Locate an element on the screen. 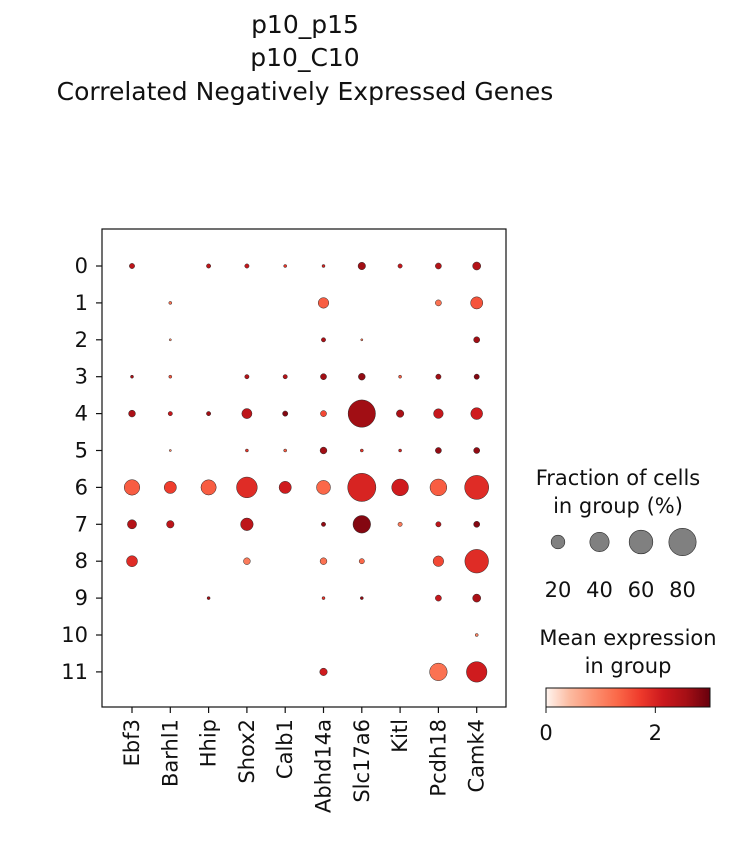 The height and width of the screenshot is (846, 745). y-tick-label: 10 is located at coordinates (74, 635).